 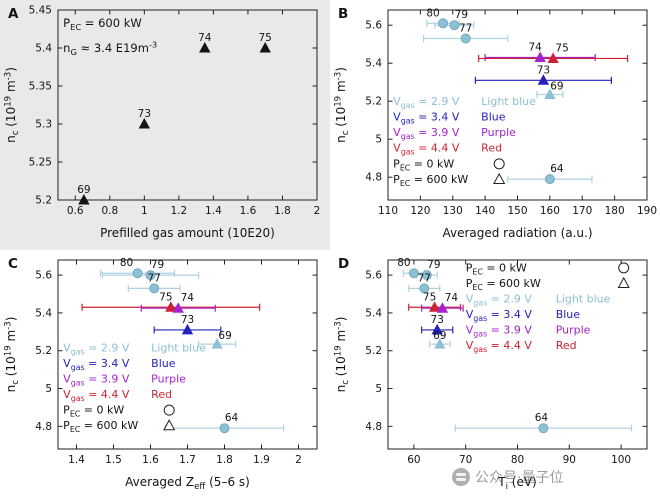 What do you see at coordinates (110, 48) in the screenshot?
I see `svg-text: nG ≈ 3.4 E19m-3` at bounding box center [110, 48].